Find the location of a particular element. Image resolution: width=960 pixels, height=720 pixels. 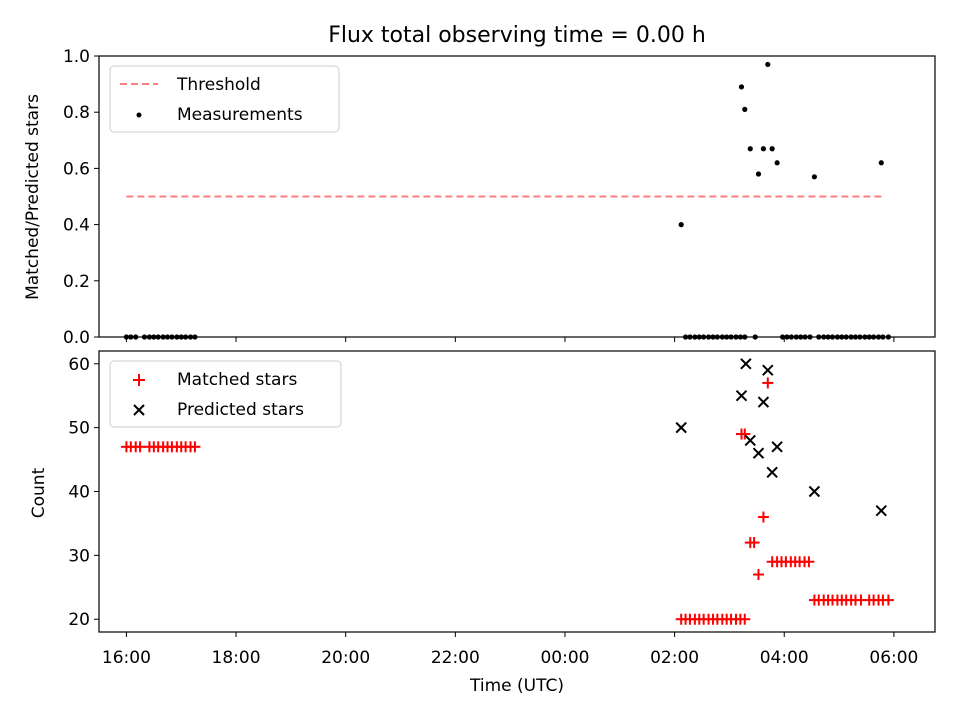

bottom-y-axis-label: Count is located at coordinates (39, 492).